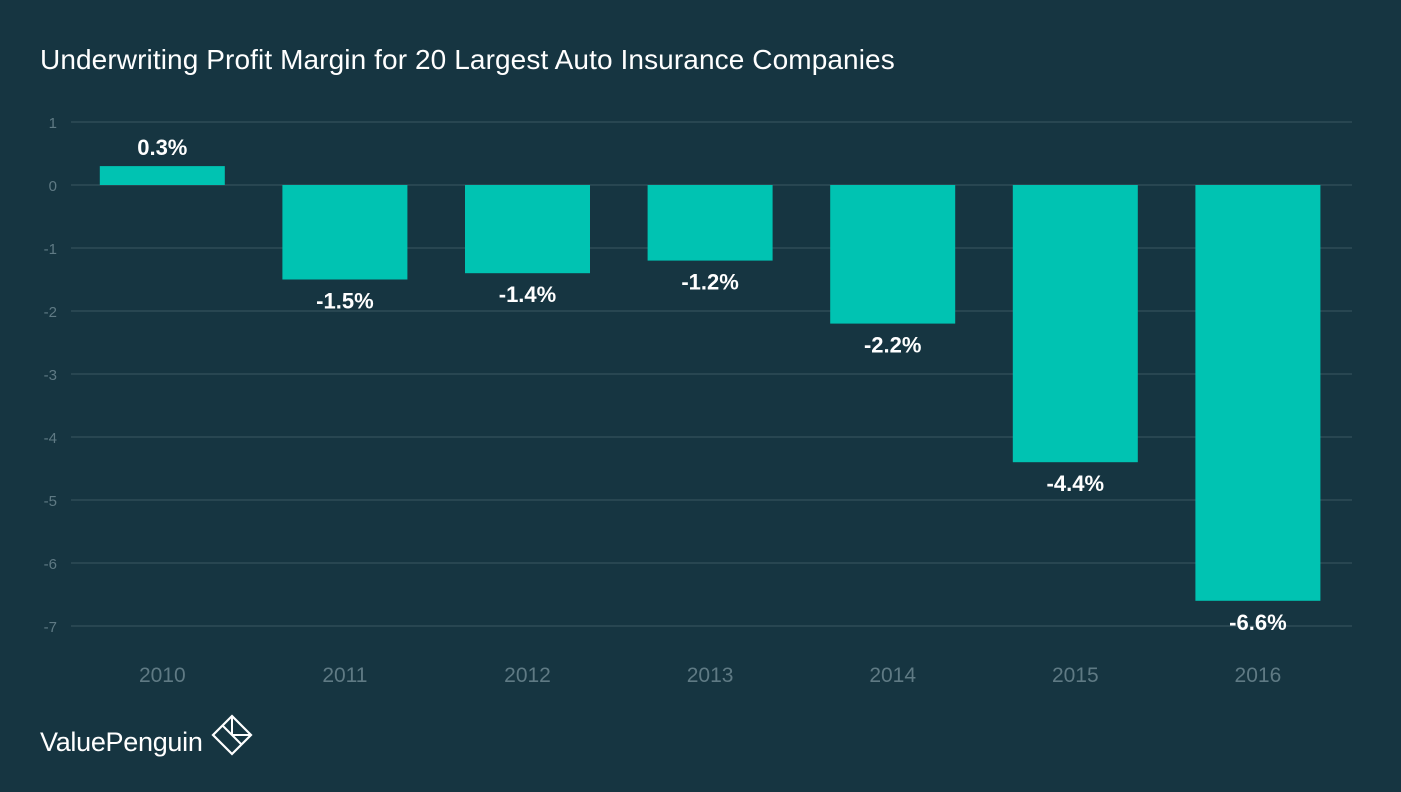 The height and width of the screenshot is (792, 1401). What do you see at coordinates (50, 375) in the screenshot?
I see `y-tick-label: -3` at bounding box center [50, 375].